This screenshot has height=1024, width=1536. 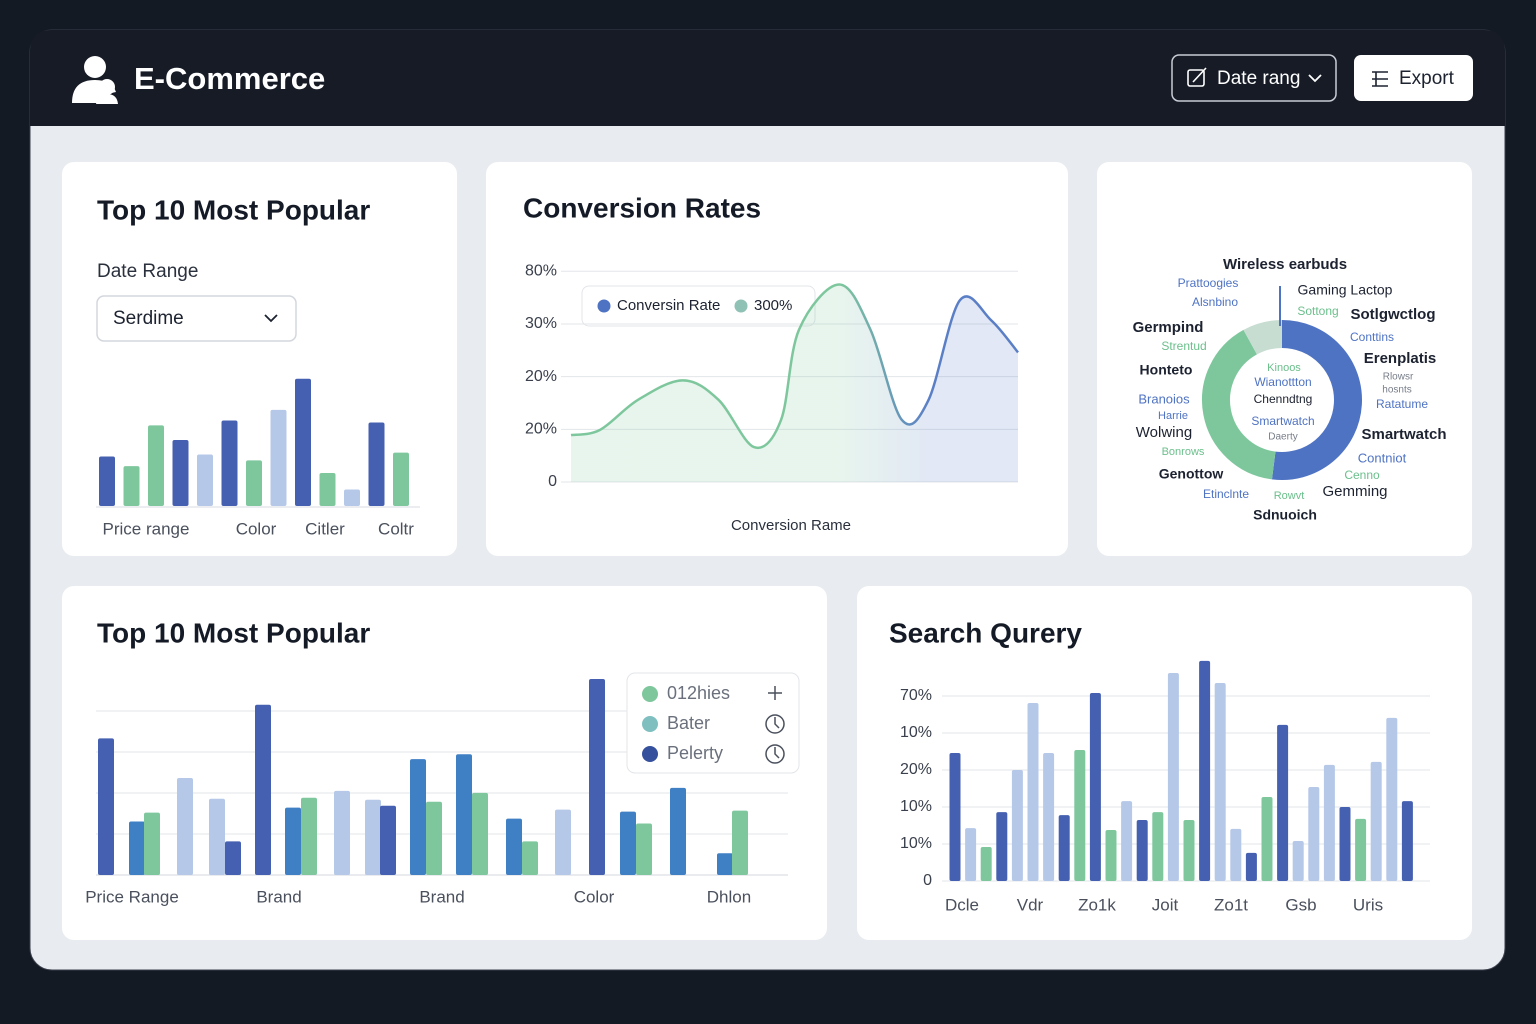 I want to click on select-value: Serdime, so click(x=148, y=318).